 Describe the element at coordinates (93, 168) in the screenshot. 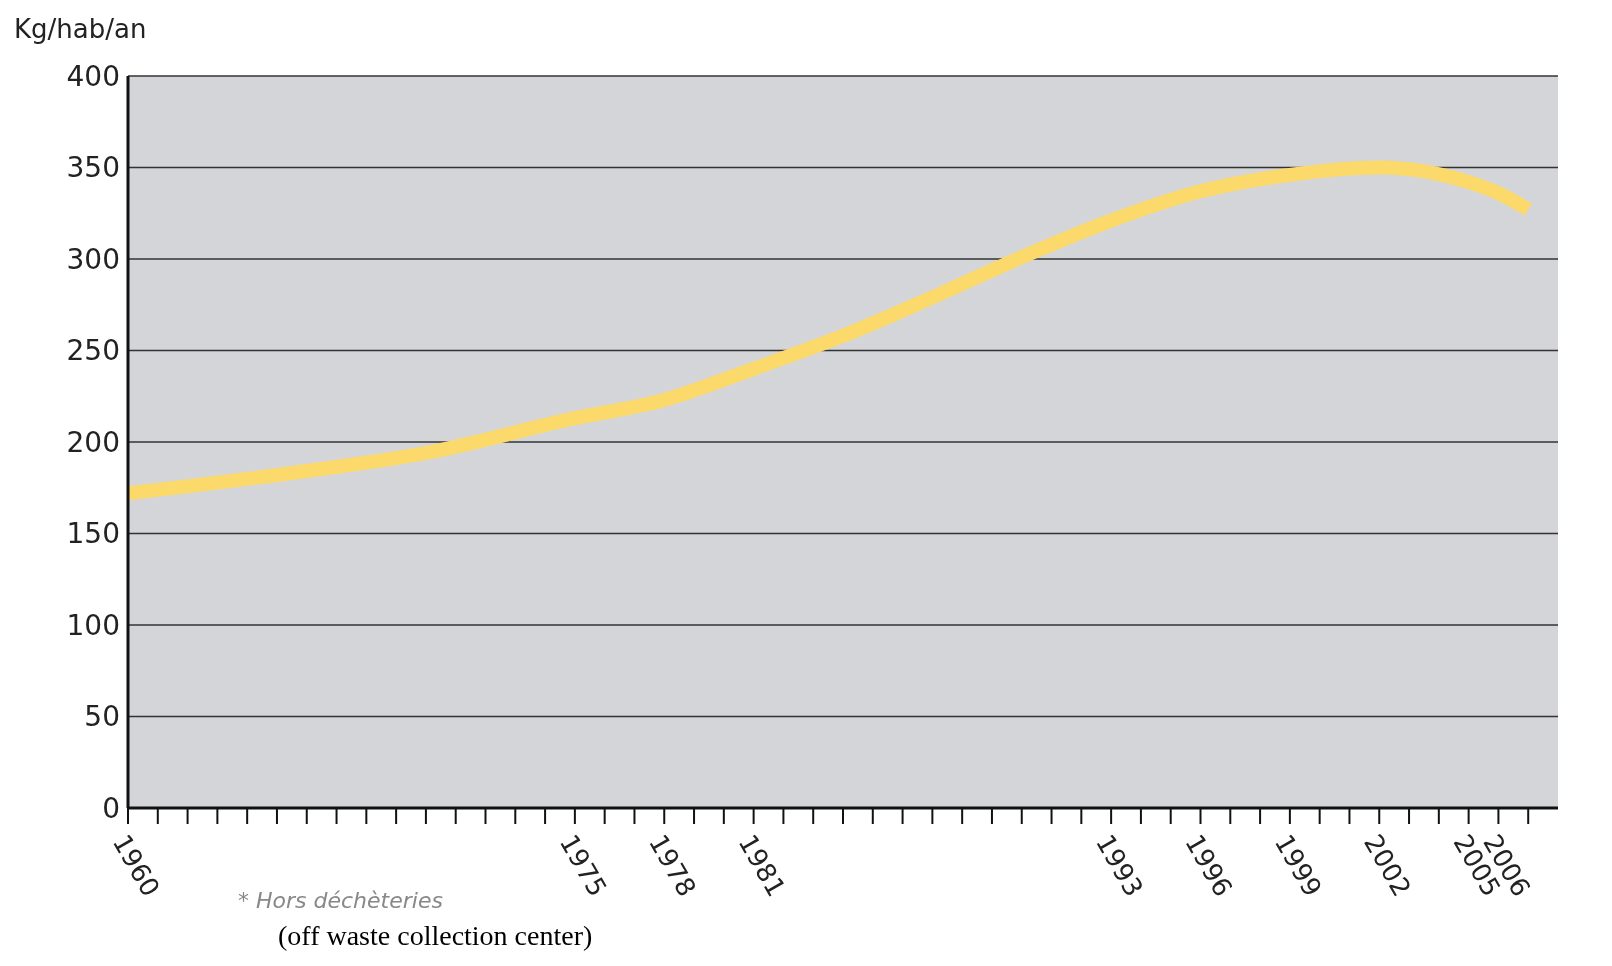

I see `y-tick-label: 350` at that location.